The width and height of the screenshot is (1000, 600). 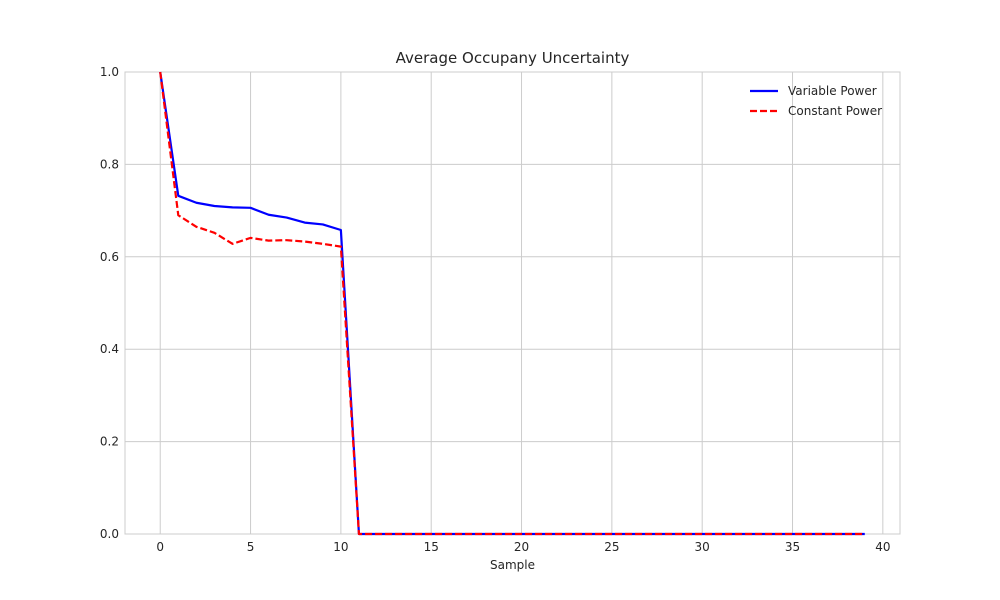 What do you see at coordinates (109, 534) in the screenshot?
I see `y-tick-label: 0.0` at bounding box center [109, 534].